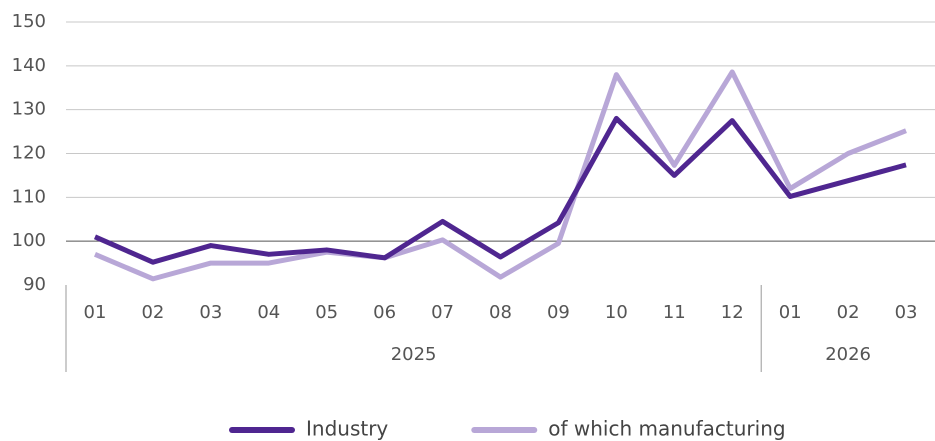 The width and height of the screenshot is (935, 441). Describe the element at coordinates (558, 312) in the screenshot. I see `x-tick-label: 09` at that location.